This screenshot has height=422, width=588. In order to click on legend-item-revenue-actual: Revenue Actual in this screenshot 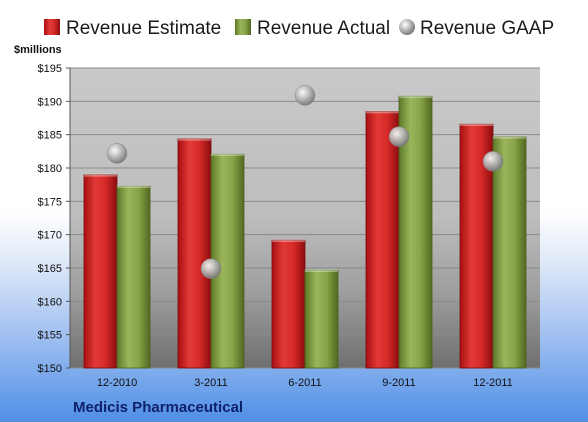, I will do `click(312, 28)`.